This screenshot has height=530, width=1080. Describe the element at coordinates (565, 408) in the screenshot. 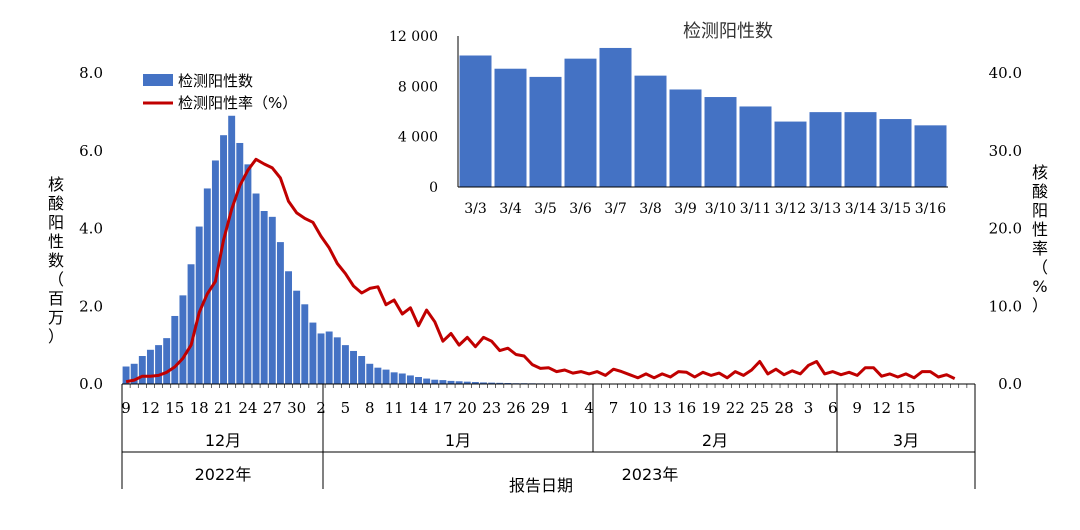

I see `x-tick-label: 1` at that location.